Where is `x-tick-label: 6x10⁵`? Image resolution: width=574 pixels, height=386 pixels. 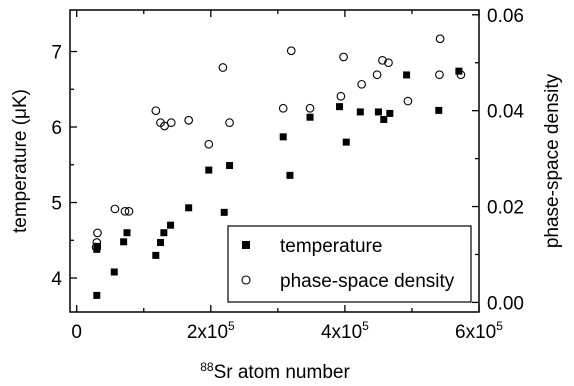 x-tick-label: 6x10⁵ is located at coordinates (479, 331).